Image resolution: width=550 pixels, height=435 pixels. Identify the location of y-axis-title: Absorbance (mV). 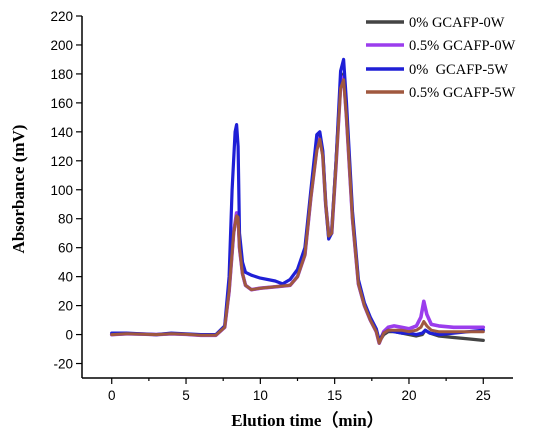
(18, 189).